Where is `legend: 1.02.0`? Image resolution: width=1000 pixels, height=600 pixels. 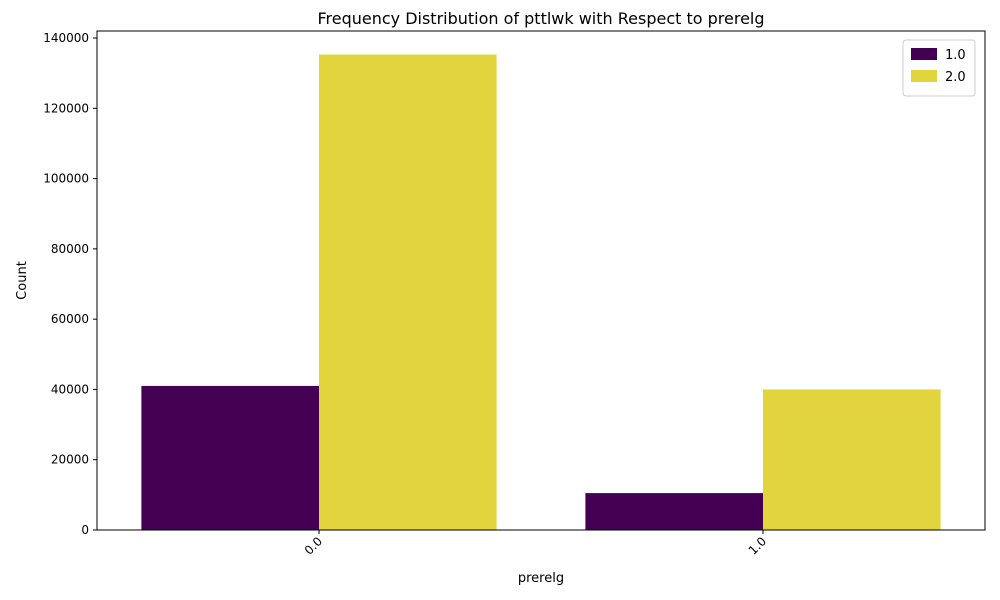
legend: 1.02.0 is located at coordinates (939, 68).